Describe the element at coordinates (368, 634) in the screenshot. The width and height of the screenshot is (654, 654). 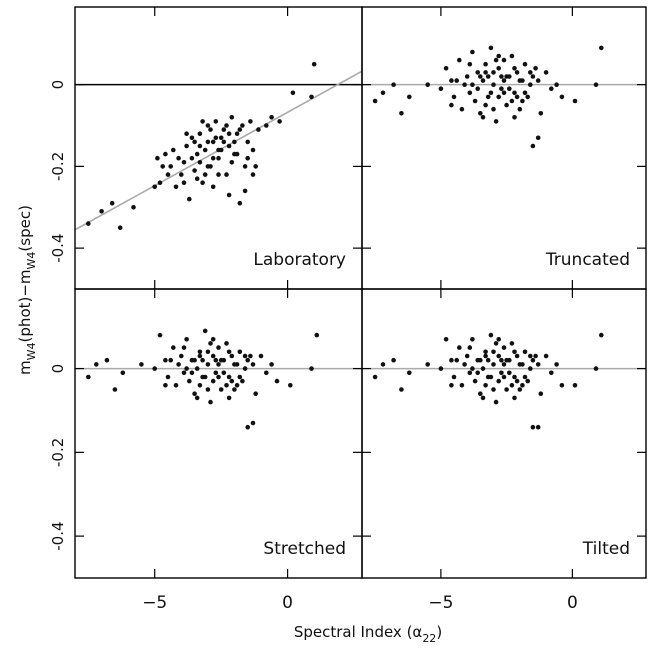
I see `x-axis-label: Spectral Index (α22)` at that location.